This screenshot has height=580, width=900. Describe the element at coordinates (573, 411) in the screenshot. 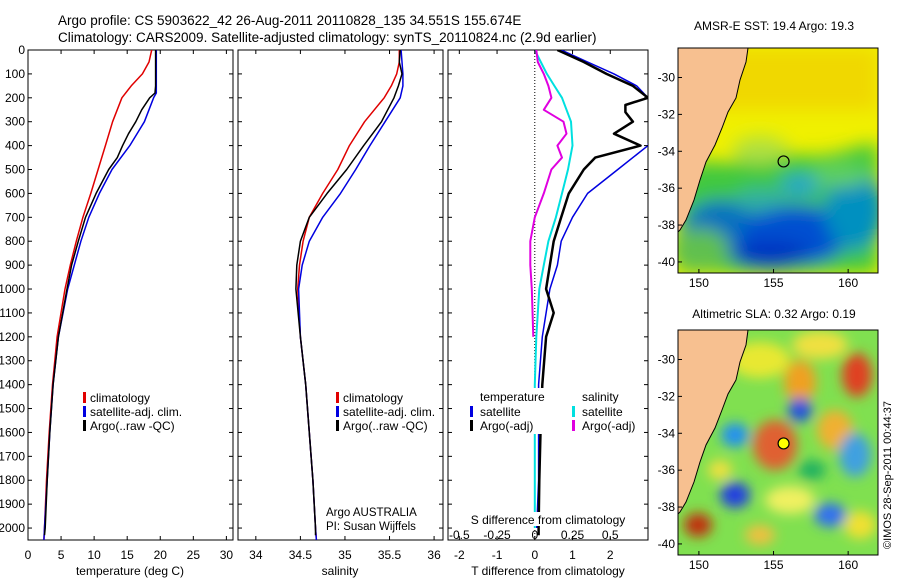

I see `legend-swatch-s-satellite` at that location.